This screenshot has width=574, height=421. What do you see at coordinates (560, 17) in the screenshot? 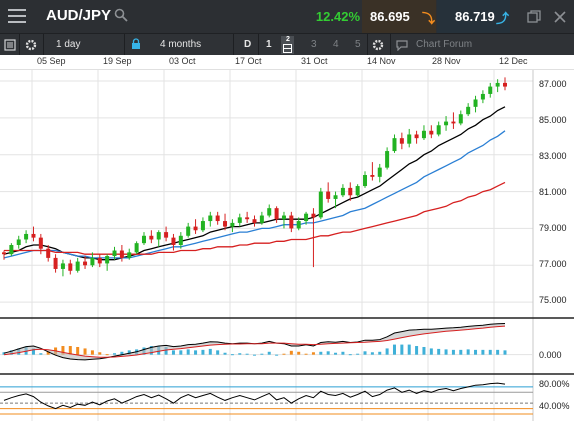
I see `close-icon` at bounding box center [560, 17].